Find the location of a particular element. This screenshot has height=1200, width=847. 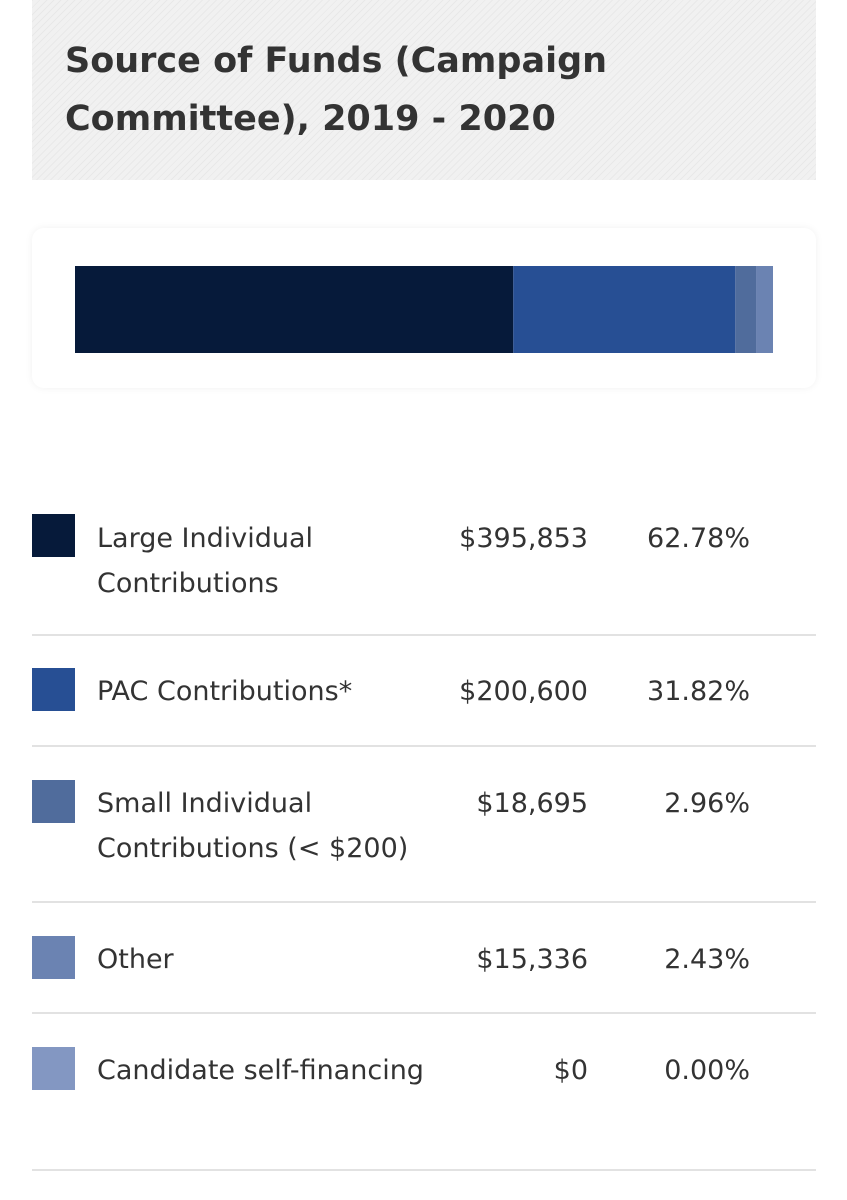

stacked-bar-chart is located at coordinates (424, 309).